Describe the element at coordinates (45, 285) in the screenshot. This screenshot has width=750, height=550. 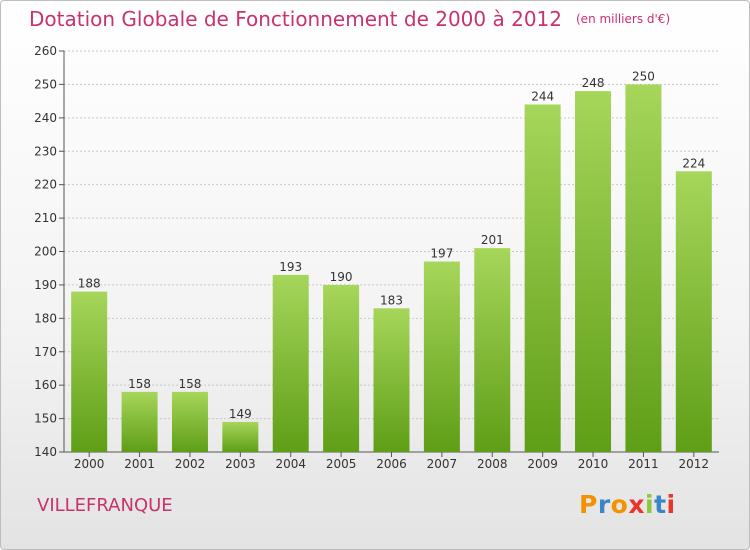
I see `y-tick-label: 190` at that location.